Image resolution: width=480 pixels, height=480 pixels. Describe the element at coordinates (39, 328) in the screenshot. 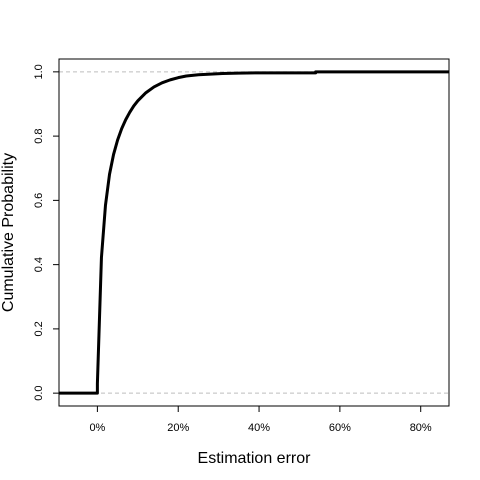

I see `y-tick-label: 0.2` at that location.